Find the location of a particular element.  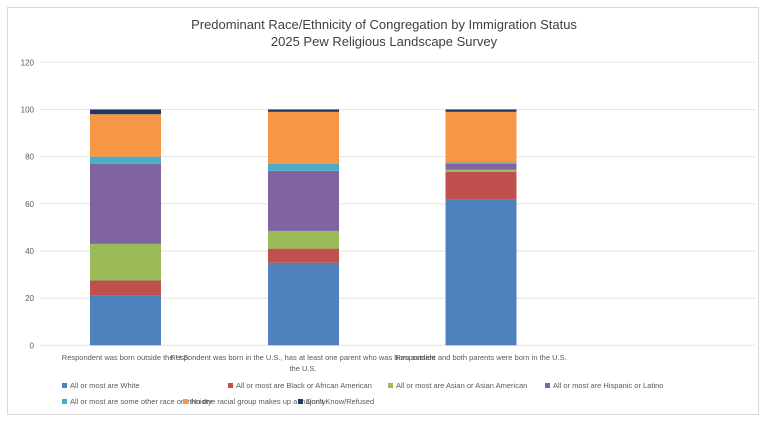

legend-item: All or most are Hispanic or Latino is located at coordinates (604, 385).